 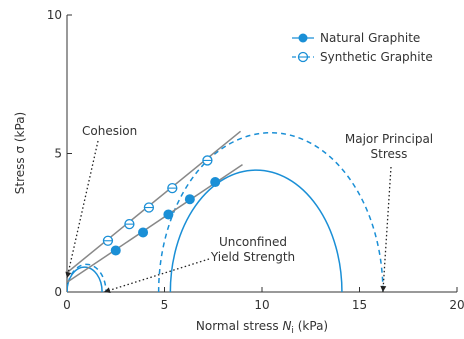 What do you see at coordinates (362, 47) in the screenshot?
I see `legend: Natural Graphite Synthetic Graphite` at bounding box center [362, 47].